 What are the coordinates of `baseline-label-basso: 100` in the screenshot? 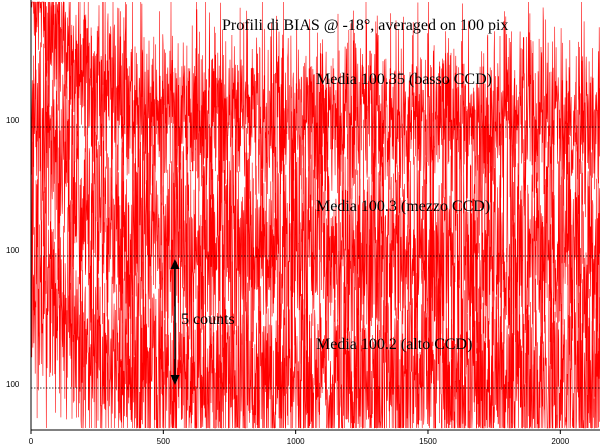 It's located at (13, 120).